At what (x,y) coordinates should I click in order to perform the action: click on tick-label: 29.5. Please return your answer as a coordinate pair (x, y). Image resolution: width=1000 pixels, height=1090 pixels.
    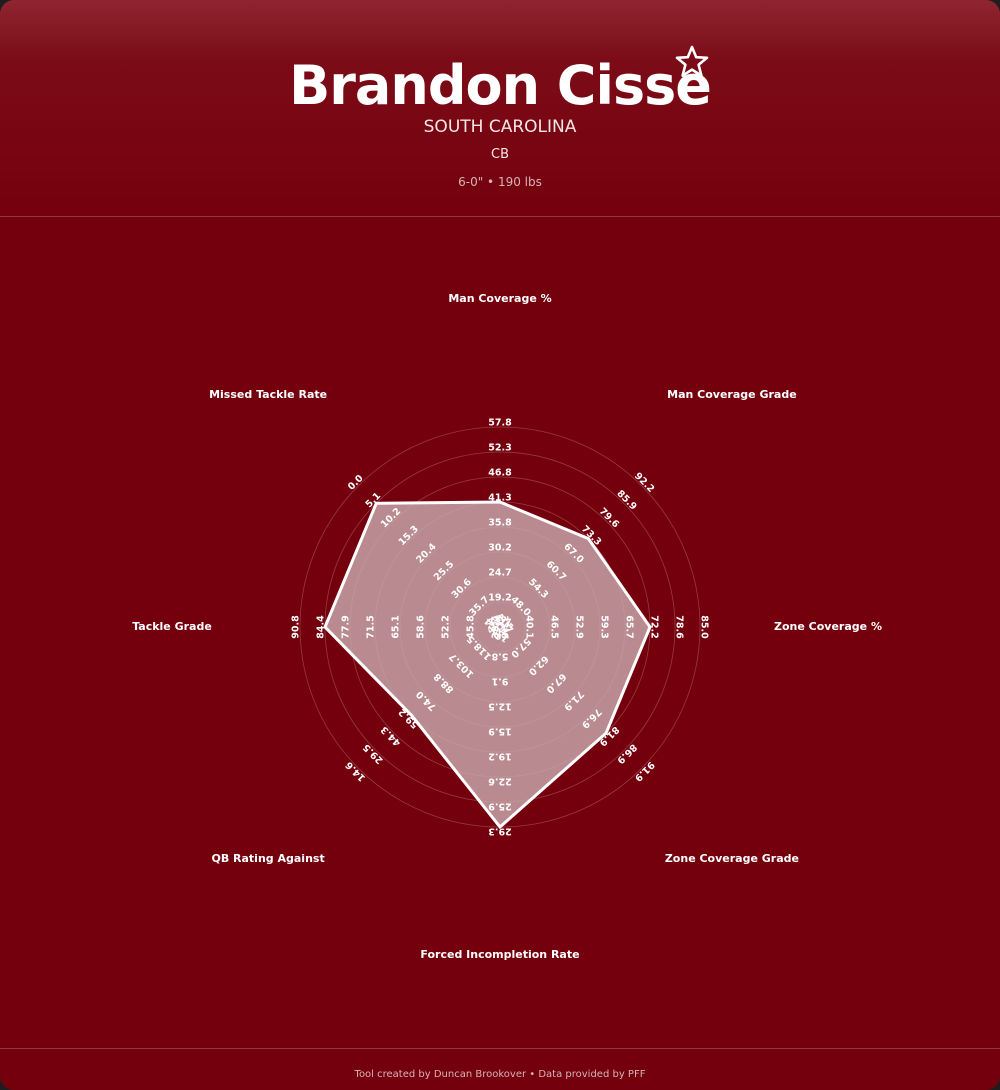
    Looking at the image, I should click on (373, 753).